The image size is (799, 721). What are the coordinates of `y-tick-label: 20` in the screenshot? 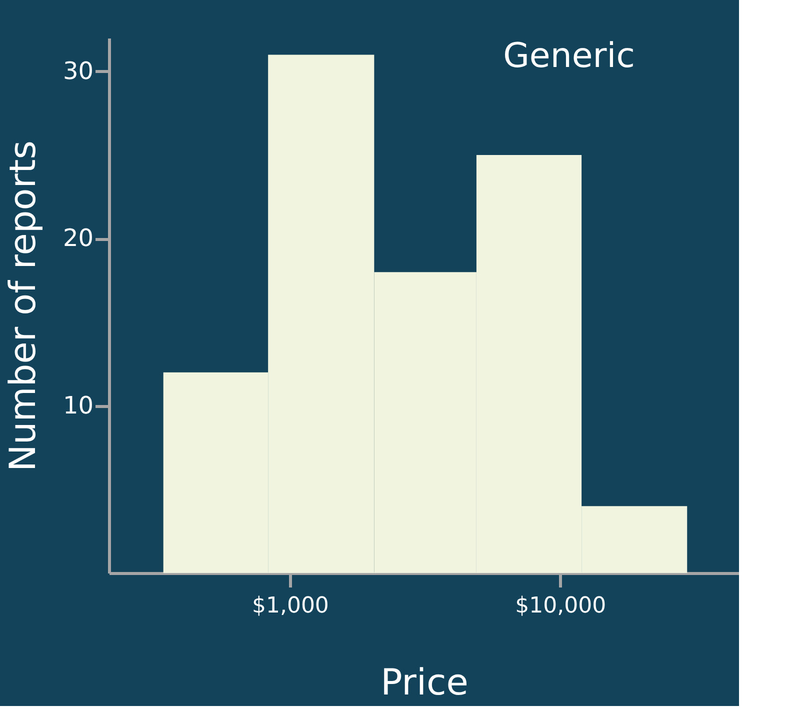 It's located at (78, 238).